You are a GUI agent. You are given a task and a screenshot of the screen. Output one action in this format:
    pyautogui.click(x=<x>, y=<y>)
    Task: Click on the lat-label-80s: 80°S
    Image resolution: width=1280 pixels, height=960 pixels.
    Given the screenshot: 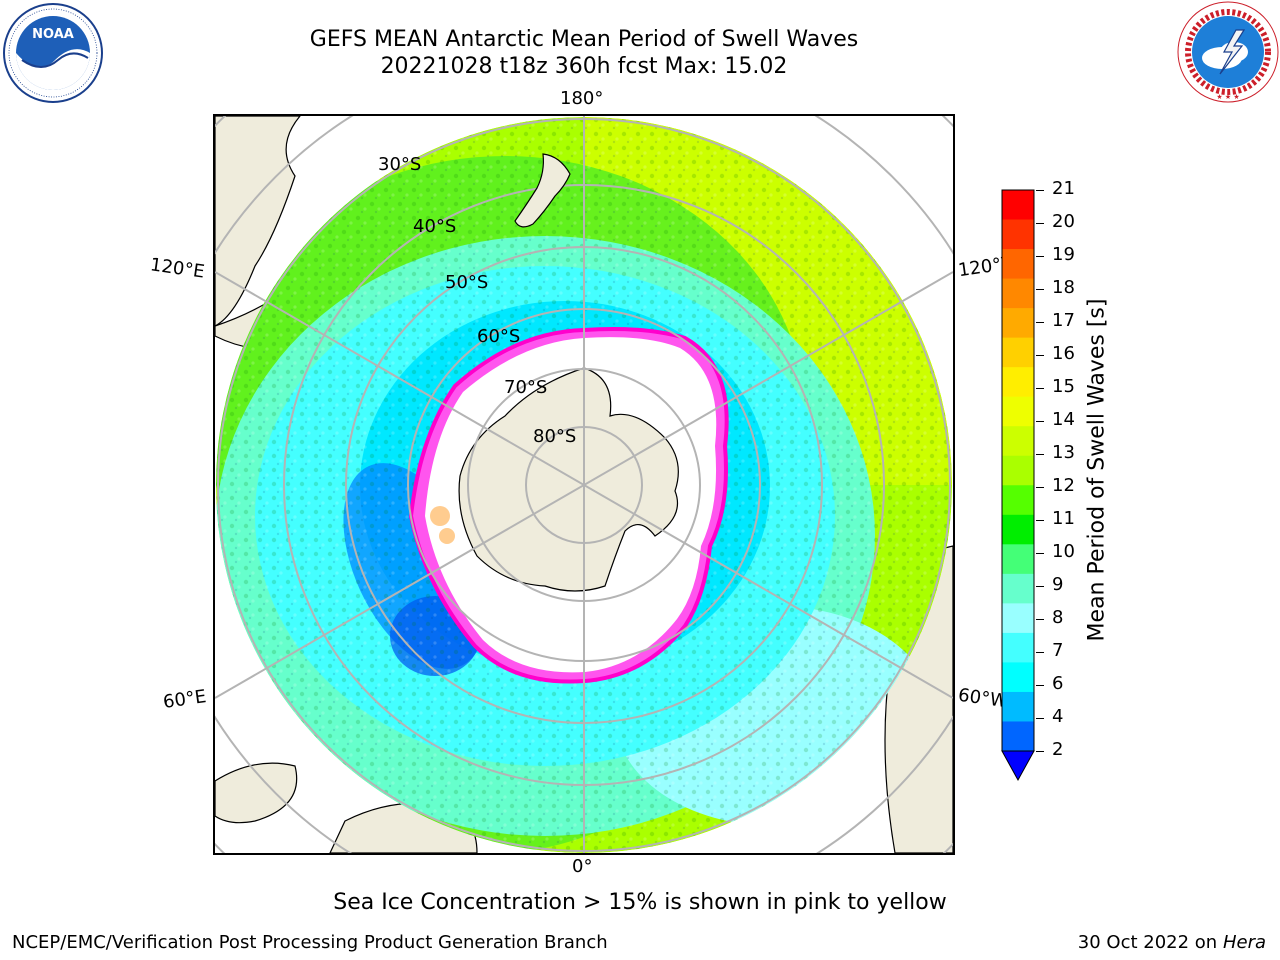 What is the action you would take?
    pyautogui.click(x=554, y=436)
    